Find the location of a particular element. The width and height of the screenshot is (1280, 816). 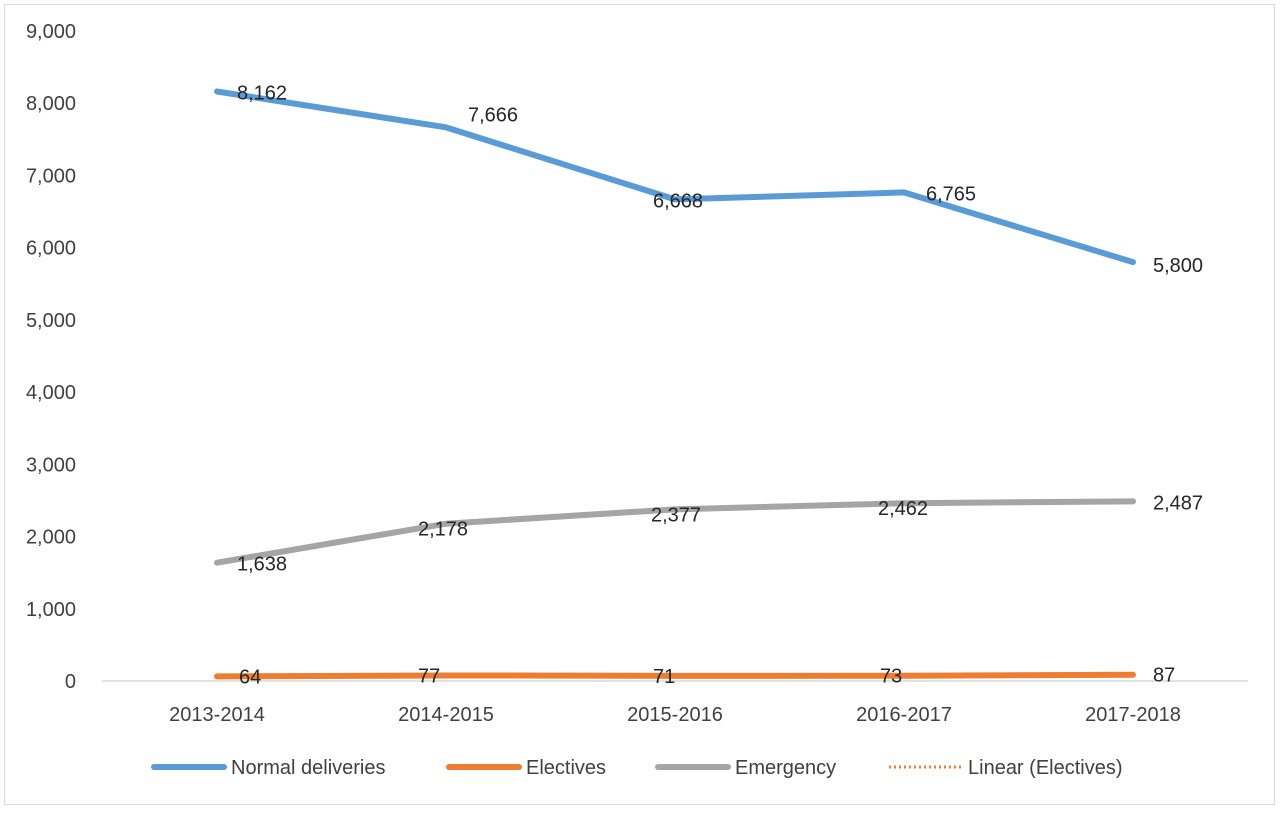

data-label-electives: 87 is located at coordinates (1164, 676).